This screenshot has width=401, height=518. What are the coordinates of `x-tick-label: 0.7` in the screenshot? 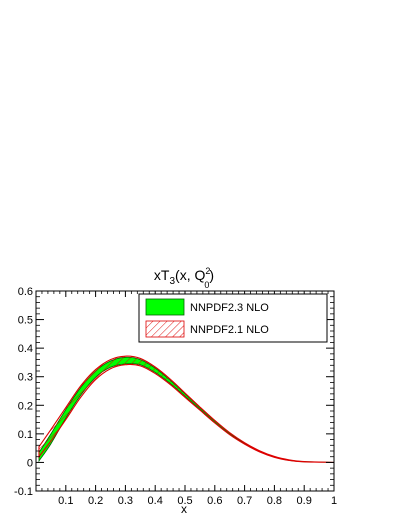 It's located at (244, 501).